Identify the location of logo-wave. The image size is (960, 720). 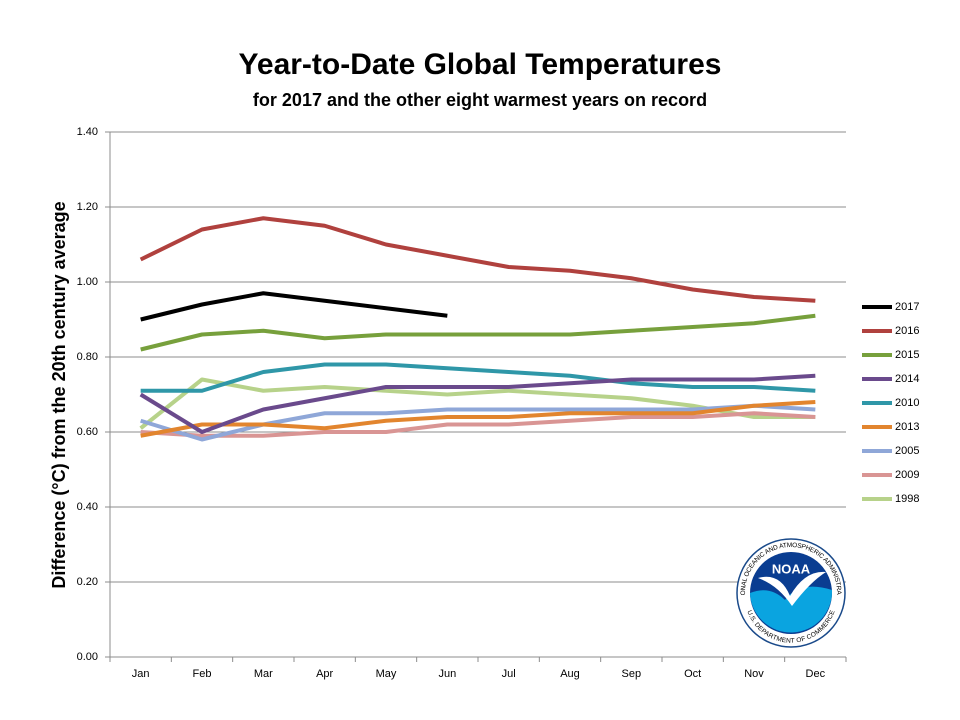
(791, 609).